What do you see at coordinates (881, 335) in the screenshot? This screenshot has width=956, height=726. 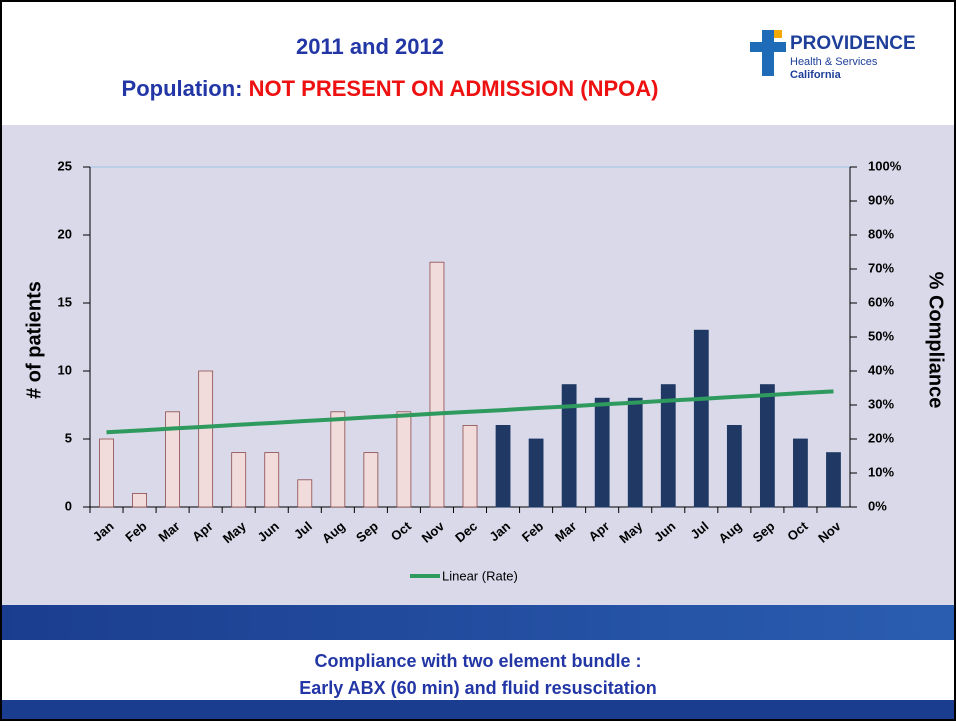 I see `y2-tick-label: 50%` at bounding box center [881, 335].